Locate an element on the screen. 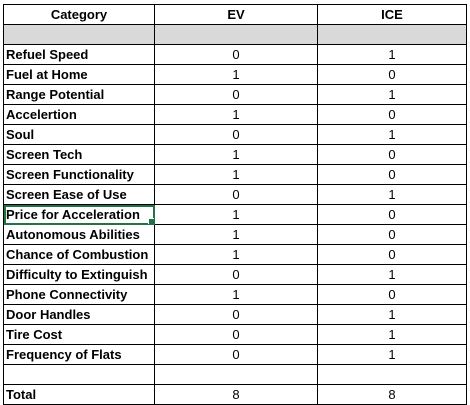 The height and width of the screenshot is (405, 470). category-cell: Screen Tech is located at coordinates (79, 154).